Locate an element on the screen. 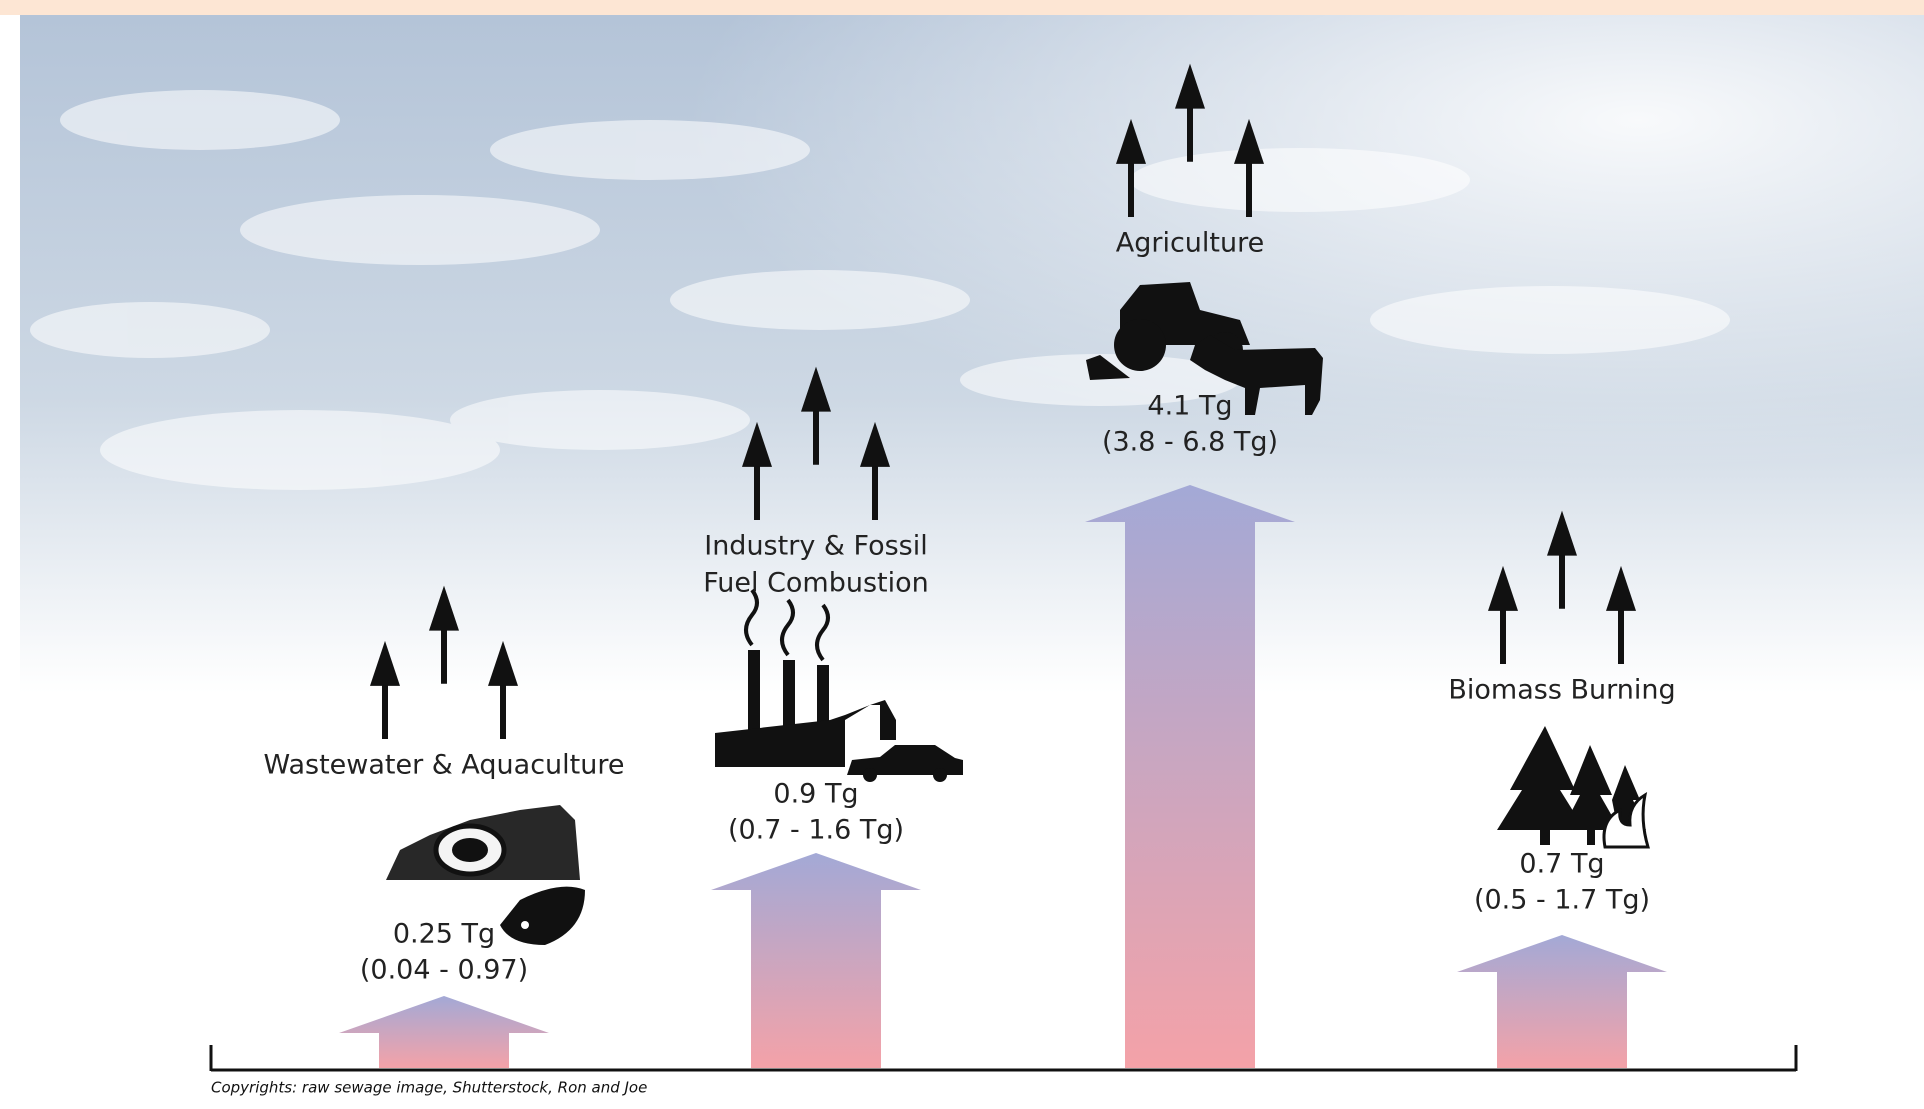 This screenshot has width=1924, height=1109. source-range: (0.04 - 0.97) is located at coordinates (444, 970).